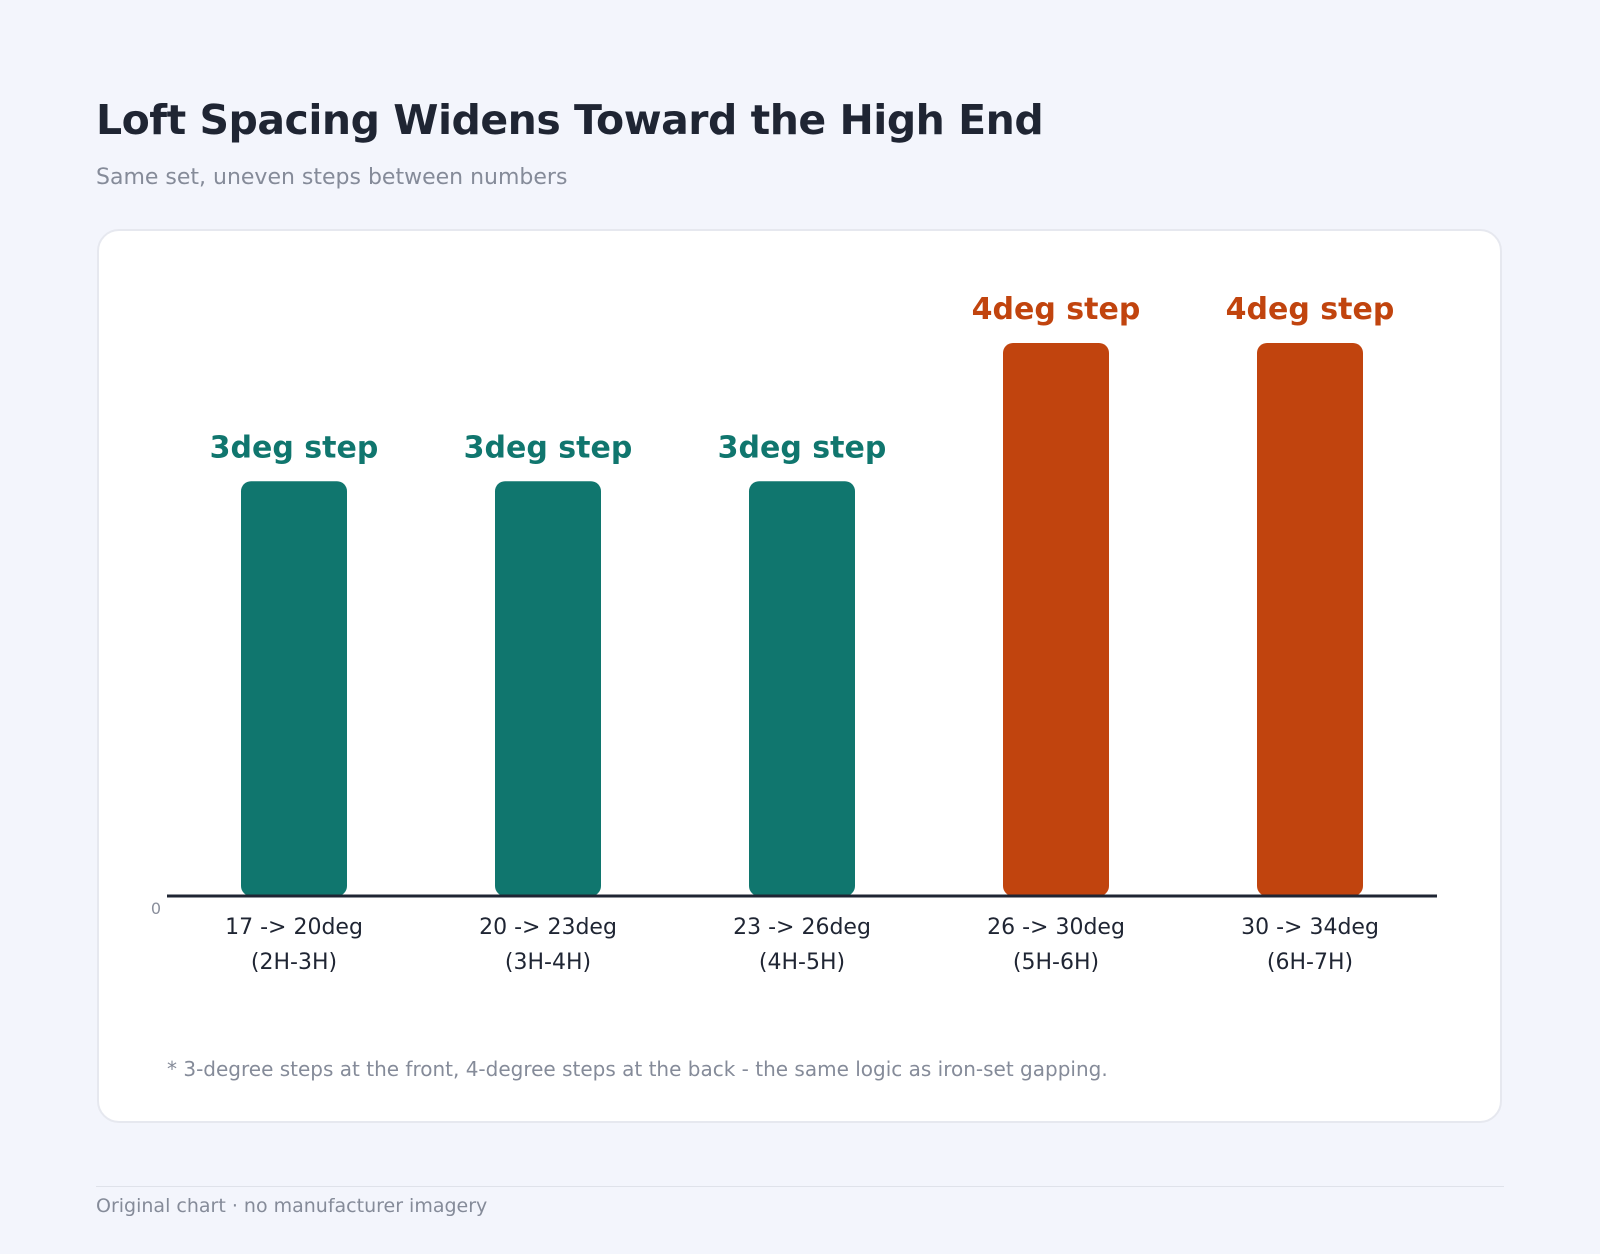 This screenshot has width=1600, height=1254. I want to click on x-tick-label-2-line-1: 20 -> 23deg, so click(548, 927).